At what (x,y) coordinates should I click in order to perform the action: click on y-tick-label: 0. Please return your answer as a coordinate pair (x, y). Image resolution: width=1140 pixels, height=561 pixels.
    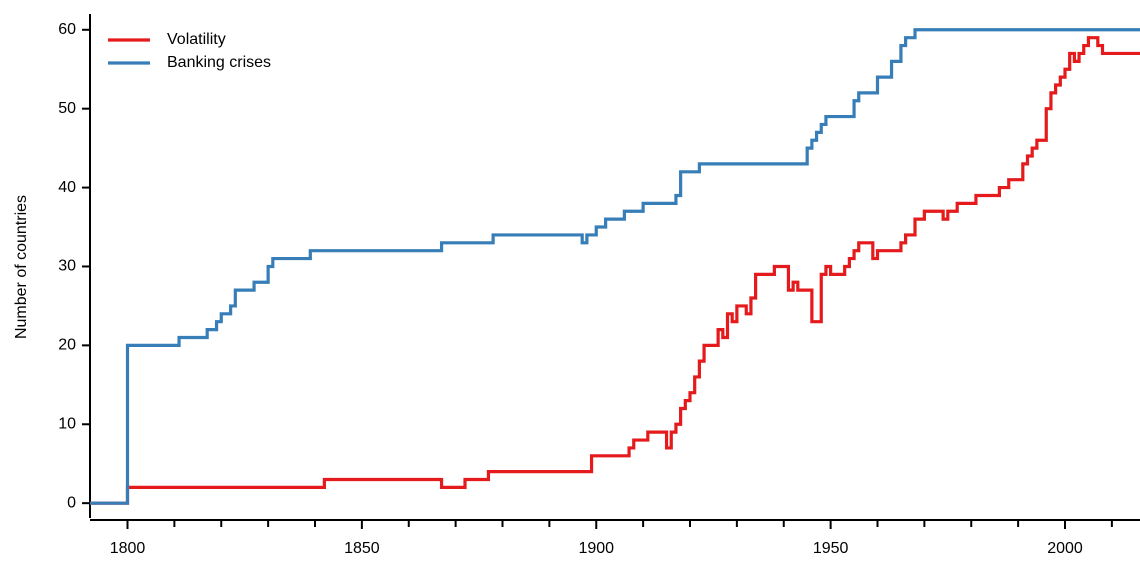
    Looking at the image, I should click on (71, 502).